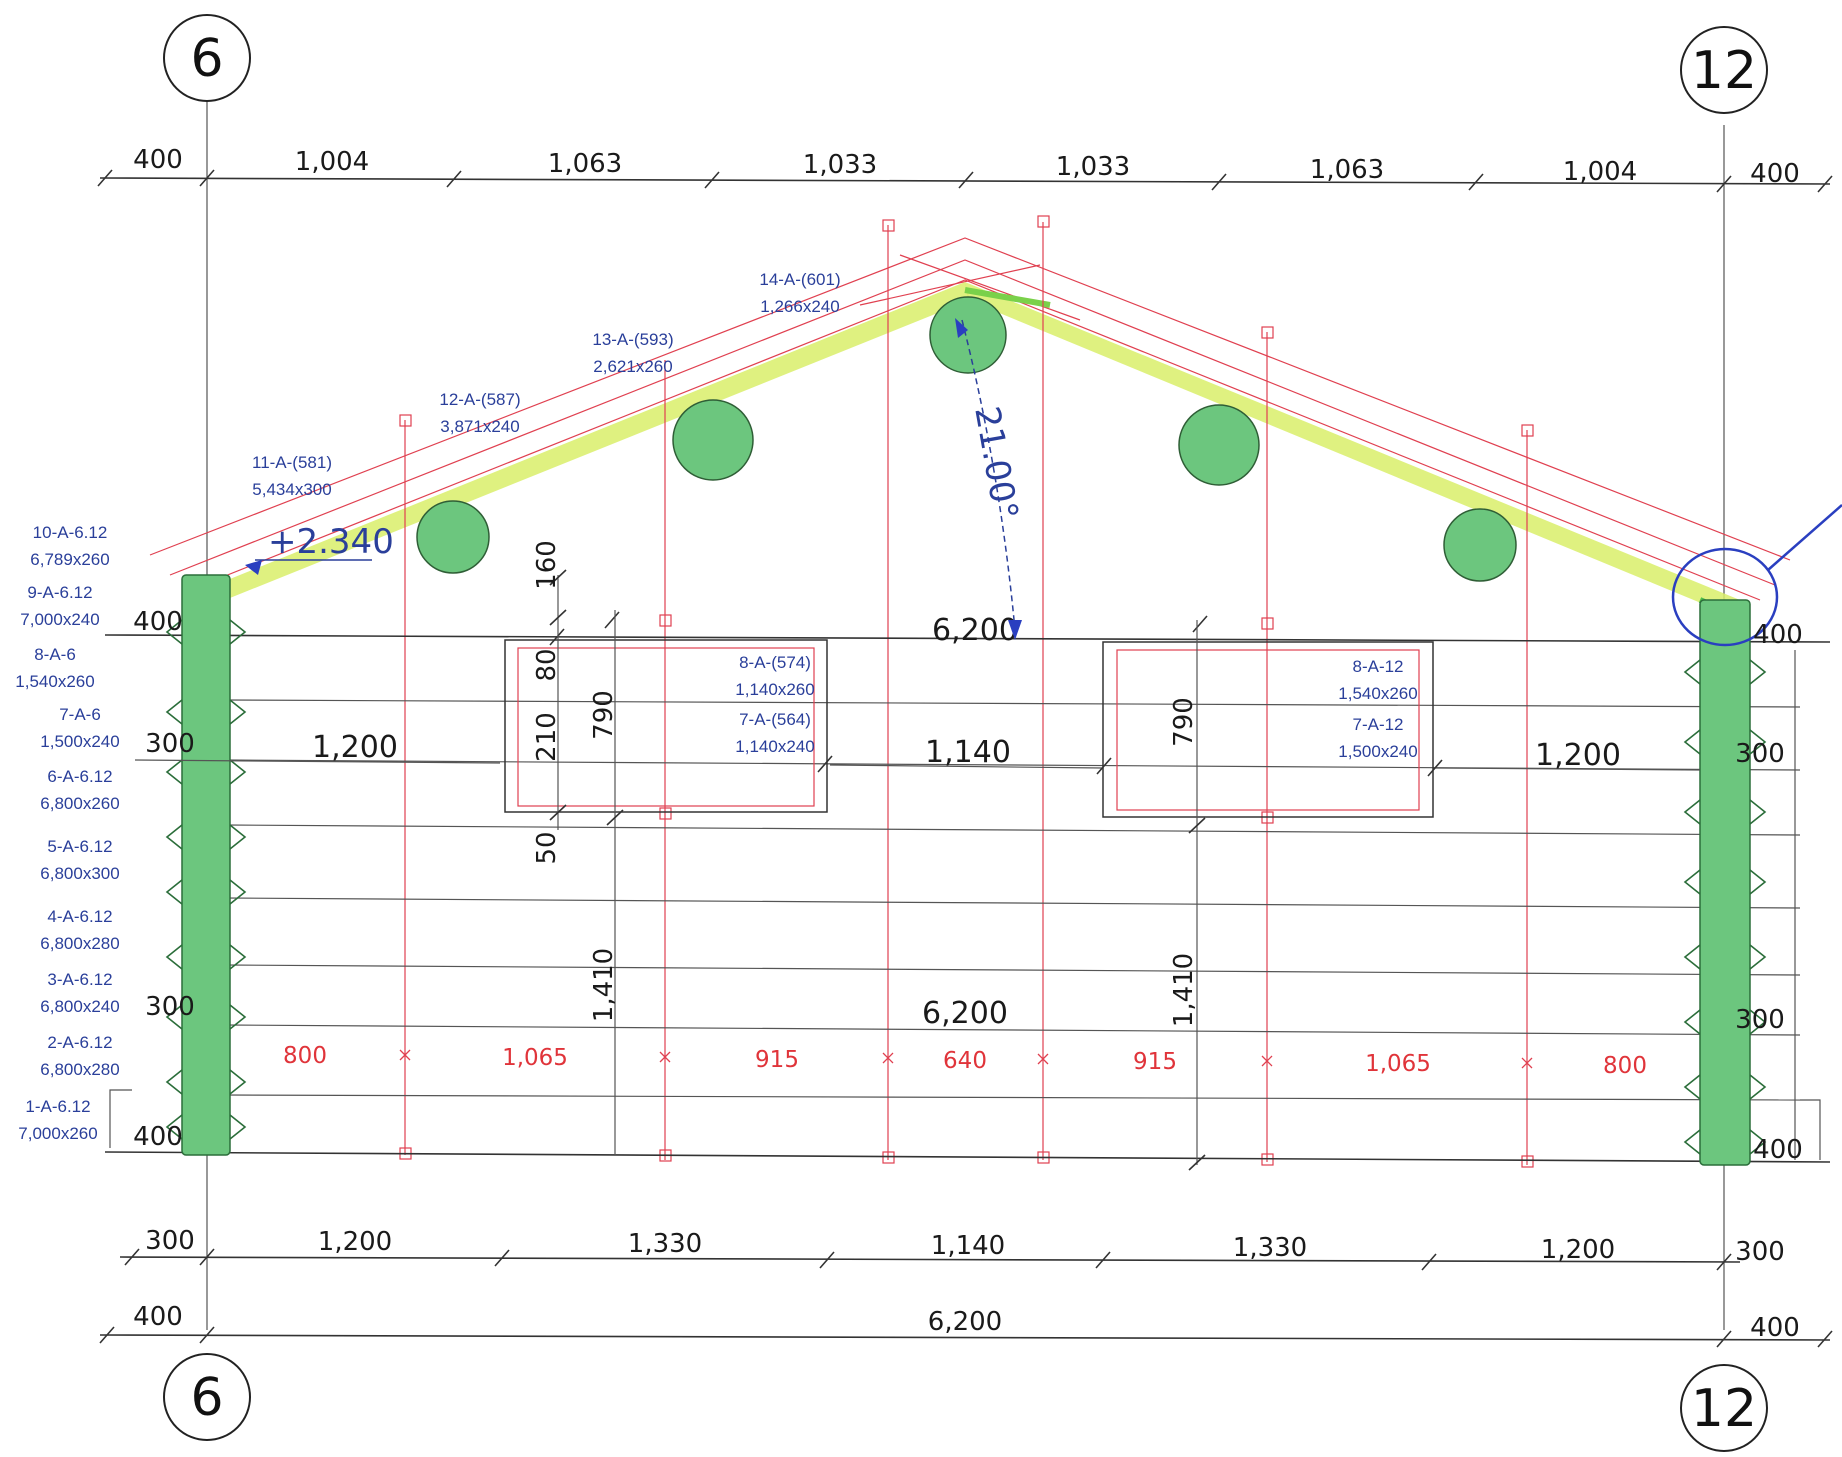  Describe the element at coordinates (1155, 1062) in the screenshot. I see `red-dim-label: 915` at that location.